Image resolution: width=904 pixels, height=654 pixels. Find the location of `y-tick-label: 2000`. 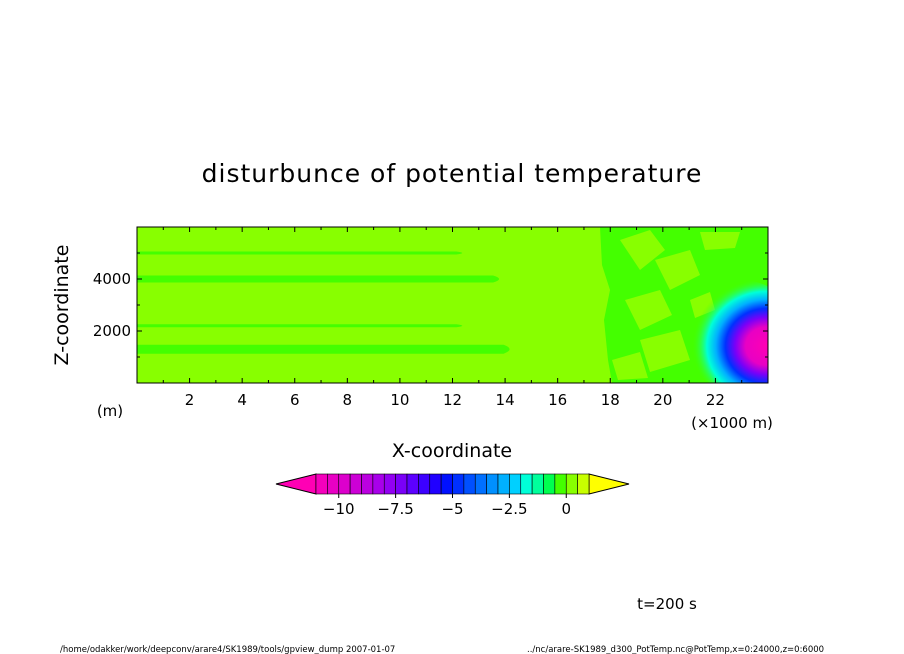

y-tick-label: 2000 is located at coordinates (112, 331).